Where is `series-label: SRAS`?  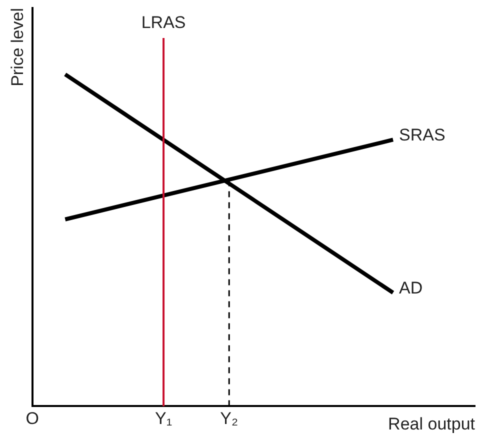
series-label: SRAS is located at coordinates (422, 134).